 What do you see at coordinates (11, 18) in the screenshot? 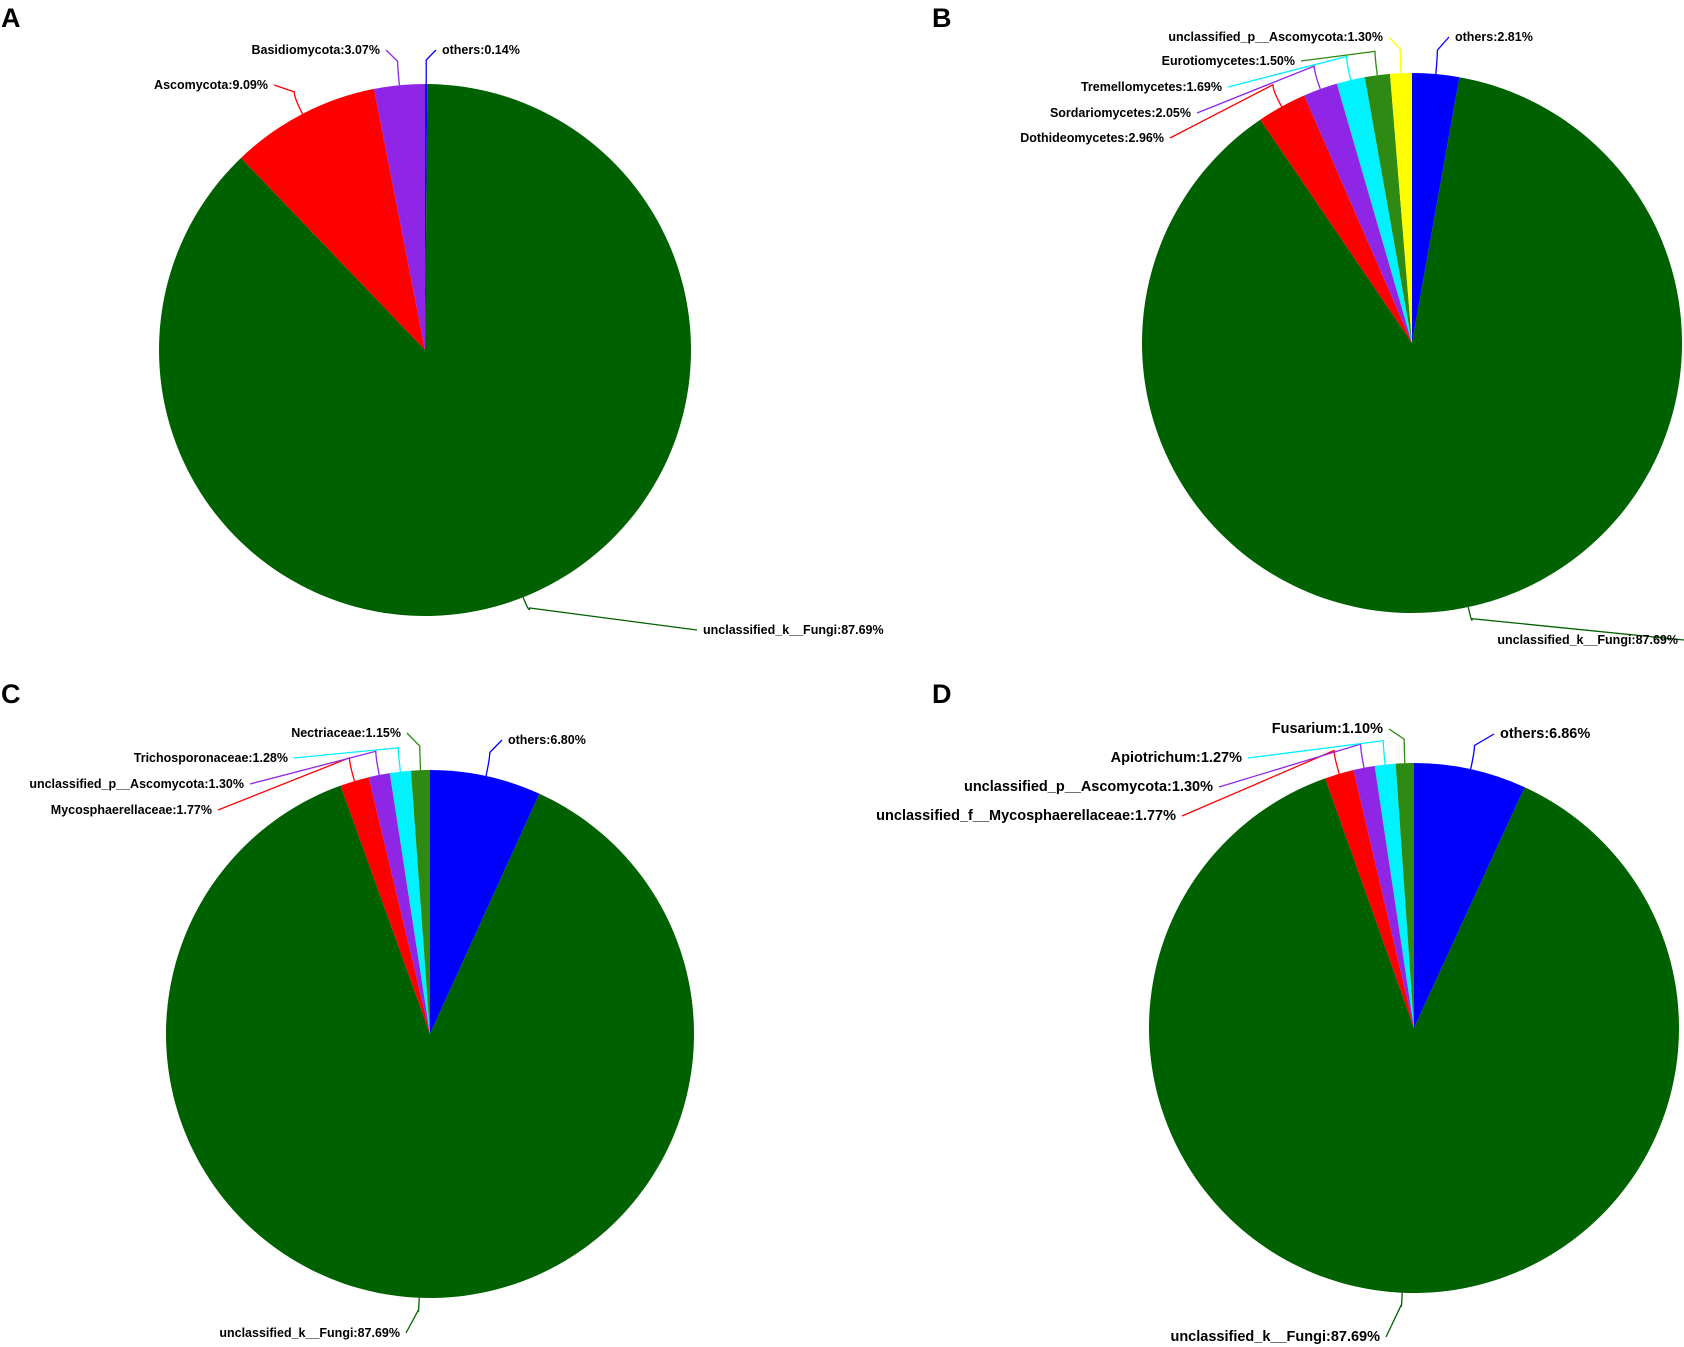
I see `panel-letter-a: A` at bounding box center [11, 18].